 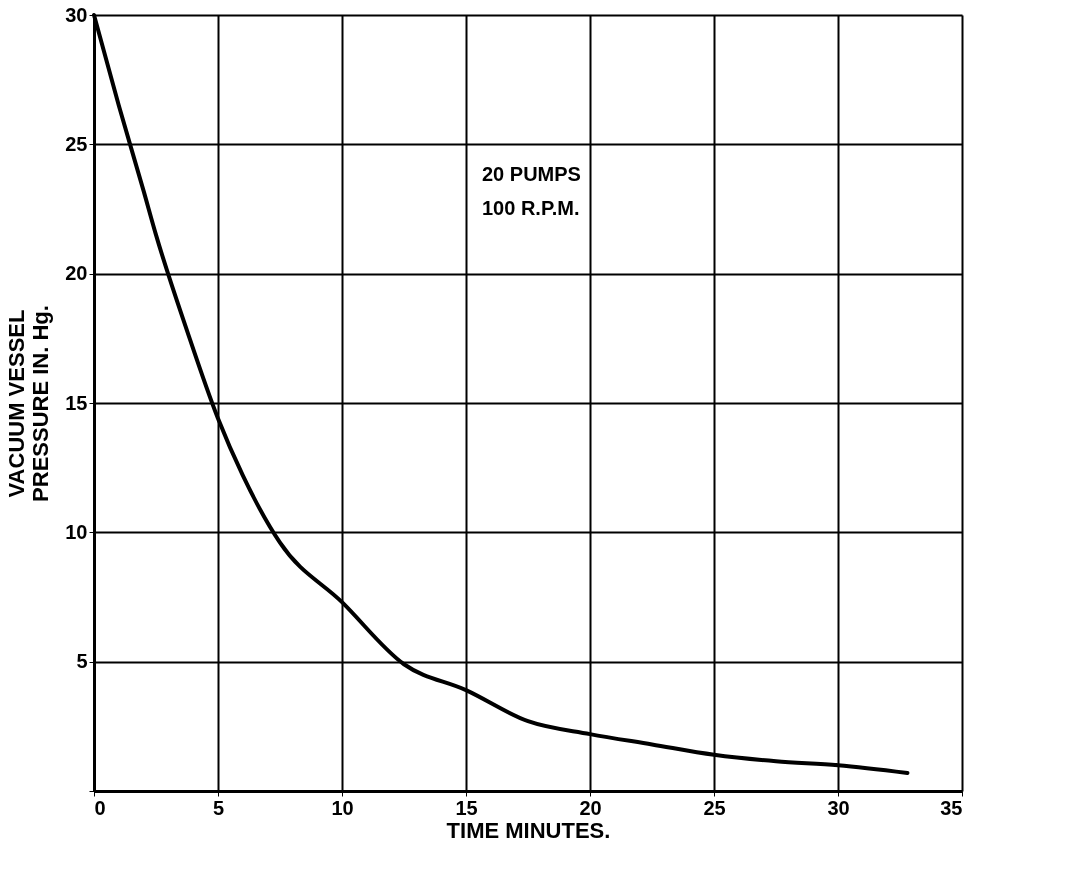 I want to click on y-tick-label: 30, so click(x=76, y=14).